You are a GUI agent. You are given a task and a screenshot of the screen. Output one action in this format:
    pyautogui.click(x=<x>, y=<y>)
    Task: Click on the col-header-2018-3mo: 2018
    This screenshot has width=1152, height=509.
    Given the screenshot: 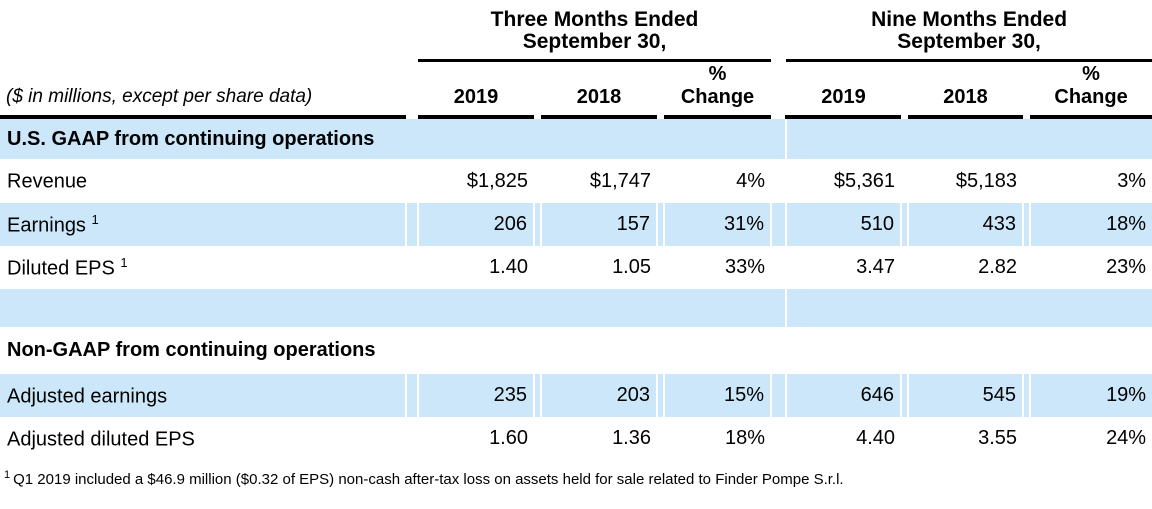 What is the action you would take?
    pyautogui.click(x=599, y=89)
    